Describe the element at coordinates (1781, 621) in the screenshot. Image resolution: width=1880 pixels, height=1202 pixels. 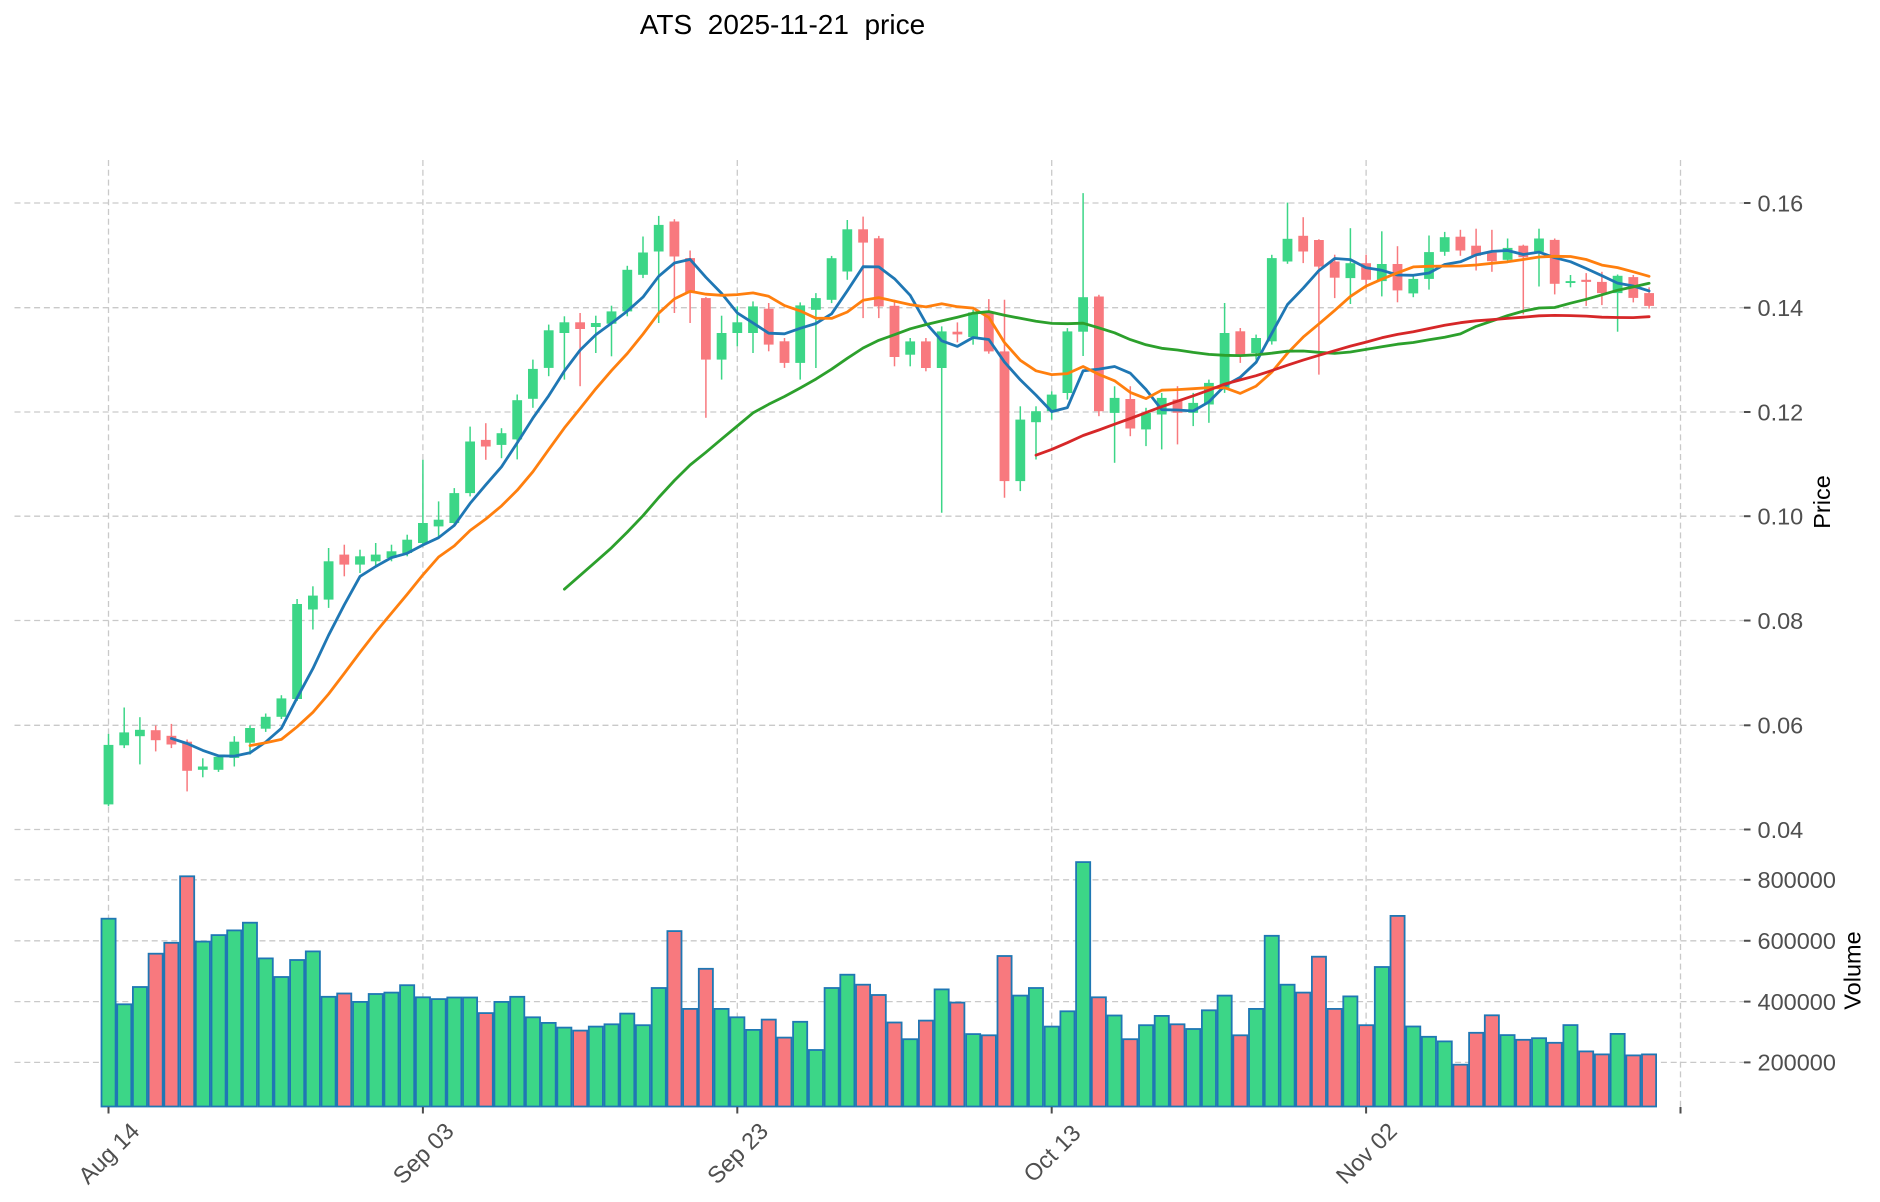
I see `svg-text: 0.08` at that location.